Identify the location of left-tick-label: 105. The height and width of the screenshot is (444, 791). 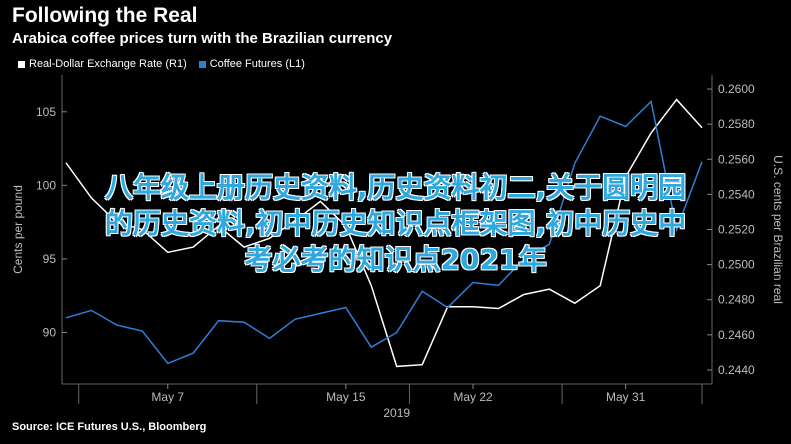
(46, 112).